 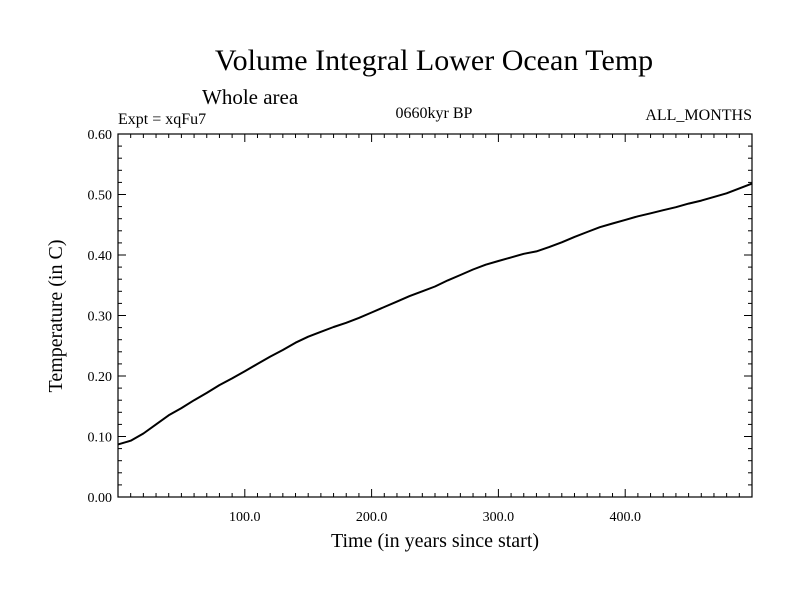 What do you see at coordinates (250, 97) in the screenshot?
I see `chart-subtitle: Whole area` at bounding box center [250, 97].